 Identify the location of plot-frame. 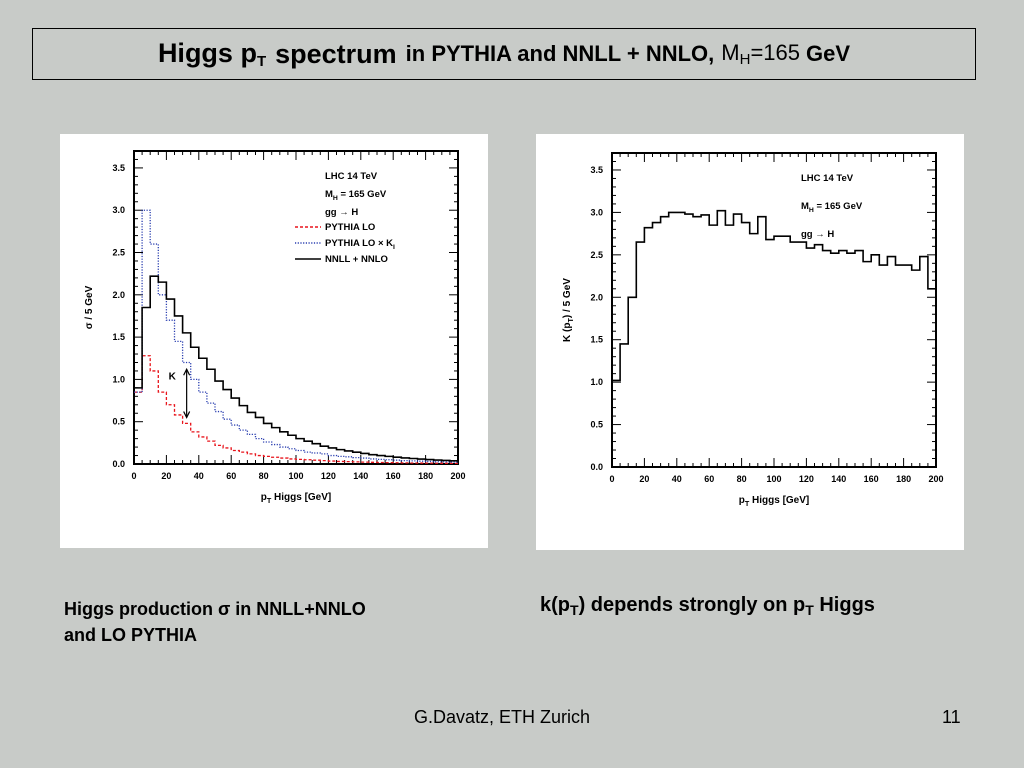
(774, 310).